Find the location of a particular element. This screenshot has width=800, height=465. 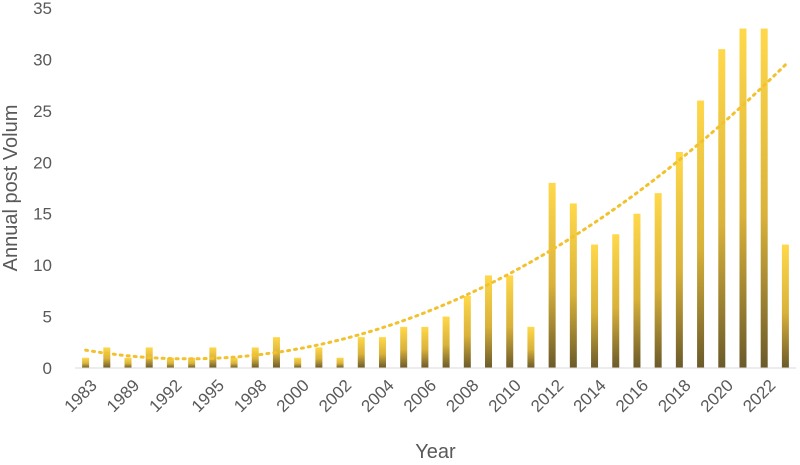

bar-2010 is located at coordinates (510, 321).